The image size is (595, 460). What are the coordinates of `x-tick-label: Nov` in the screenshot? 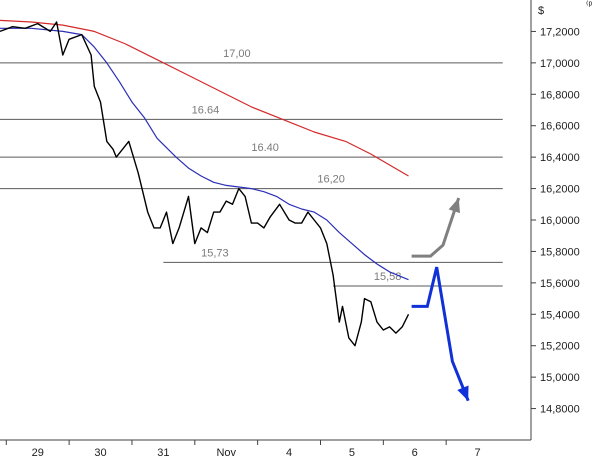 It's located at (226, 453).